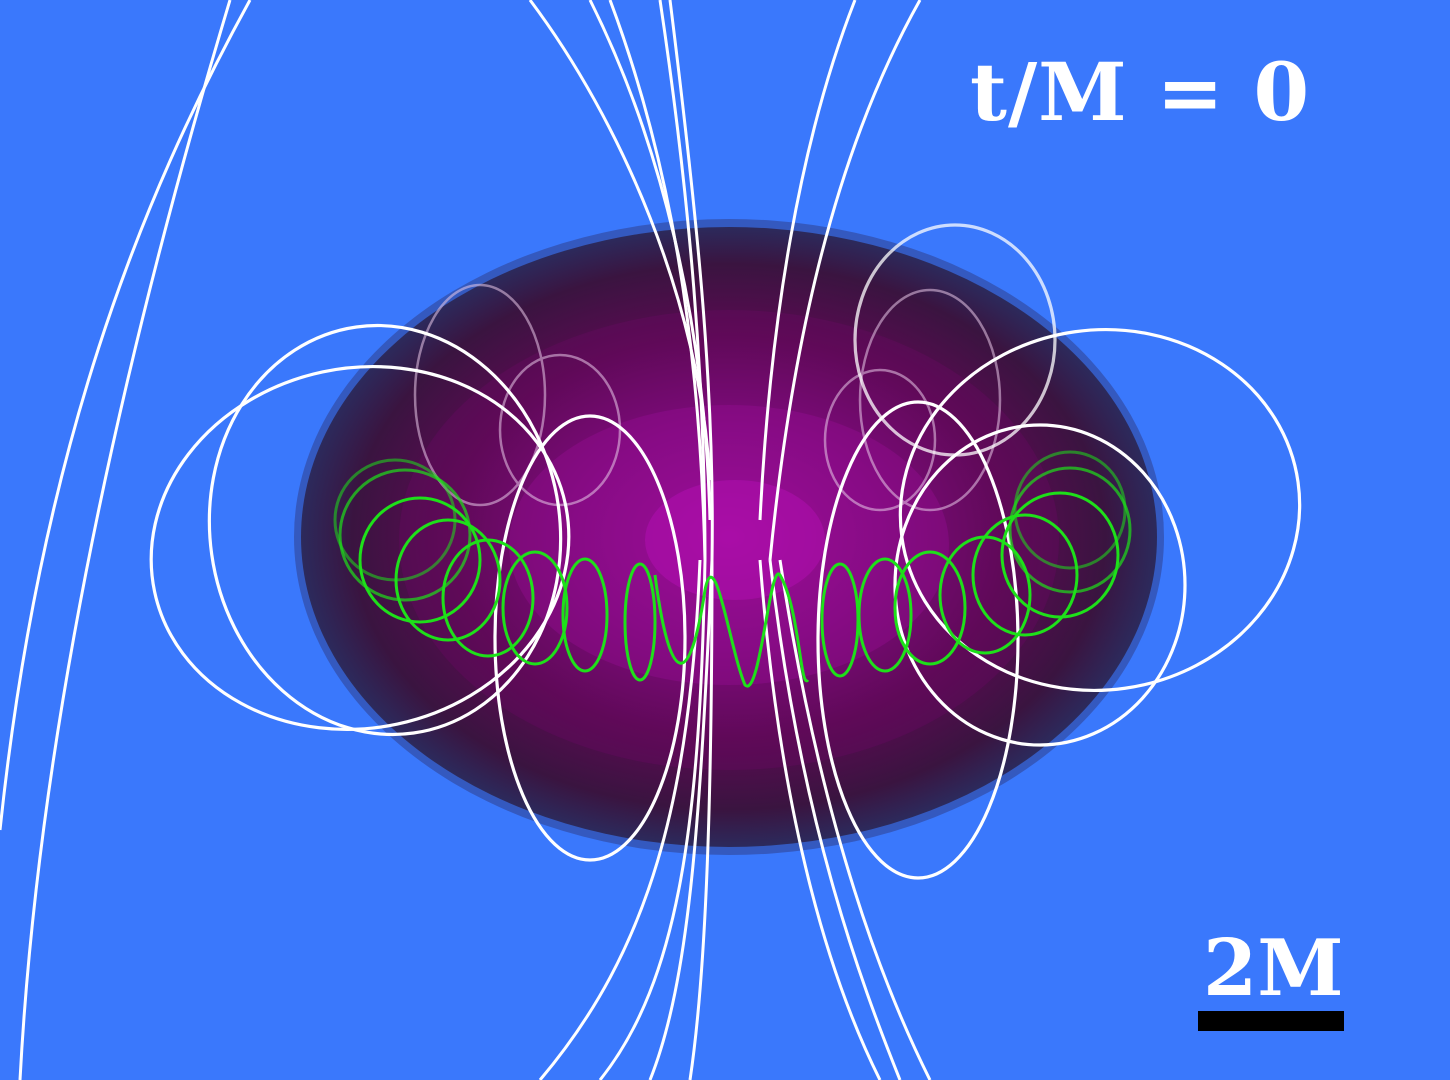 The image size is (1450, 1080). Describe the element at coordinates (707, 397) in the screenshot. I see `poloidal-field-lines-back` at that location.